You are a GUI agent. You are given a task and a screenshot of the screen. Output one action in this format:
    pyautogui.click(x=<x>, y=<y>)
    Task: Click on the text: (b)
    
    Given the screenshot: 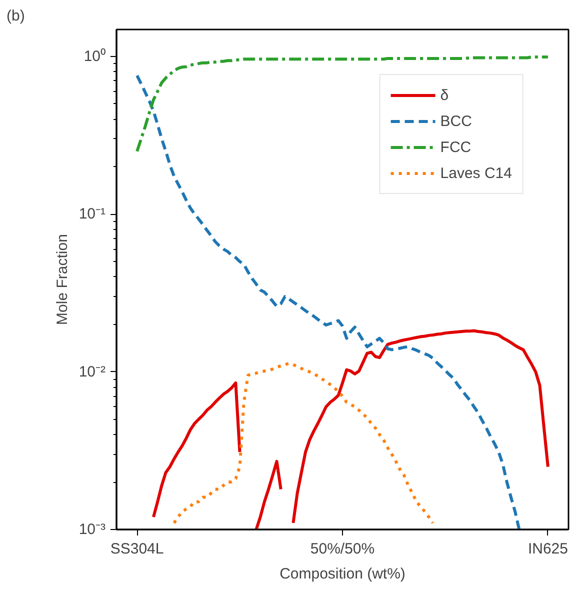 What is the action you would take?
    pyautogui.click(x=15, y=16)
    